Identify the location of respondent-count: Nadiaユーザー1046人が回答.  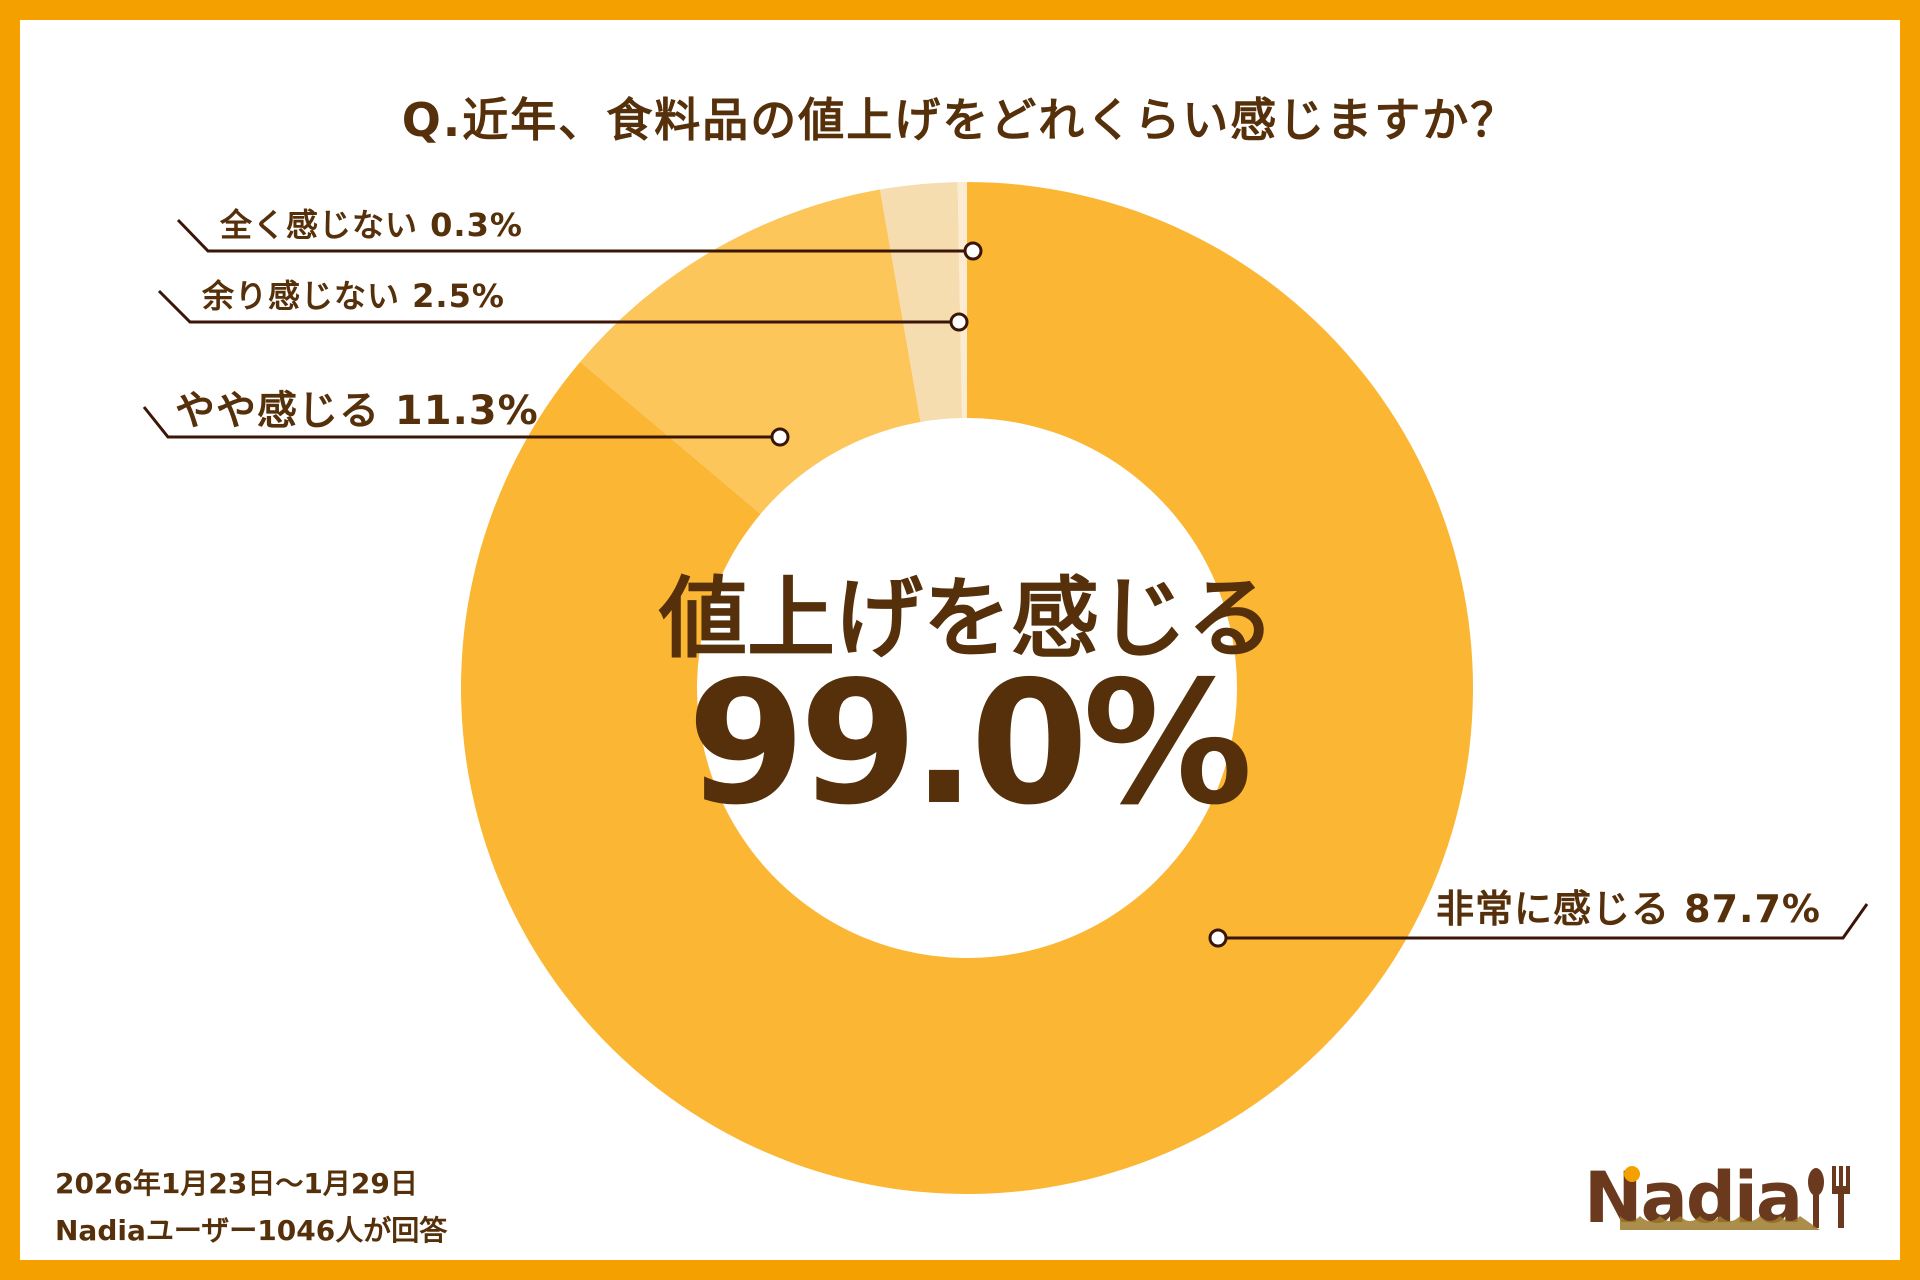
(251, 1230).